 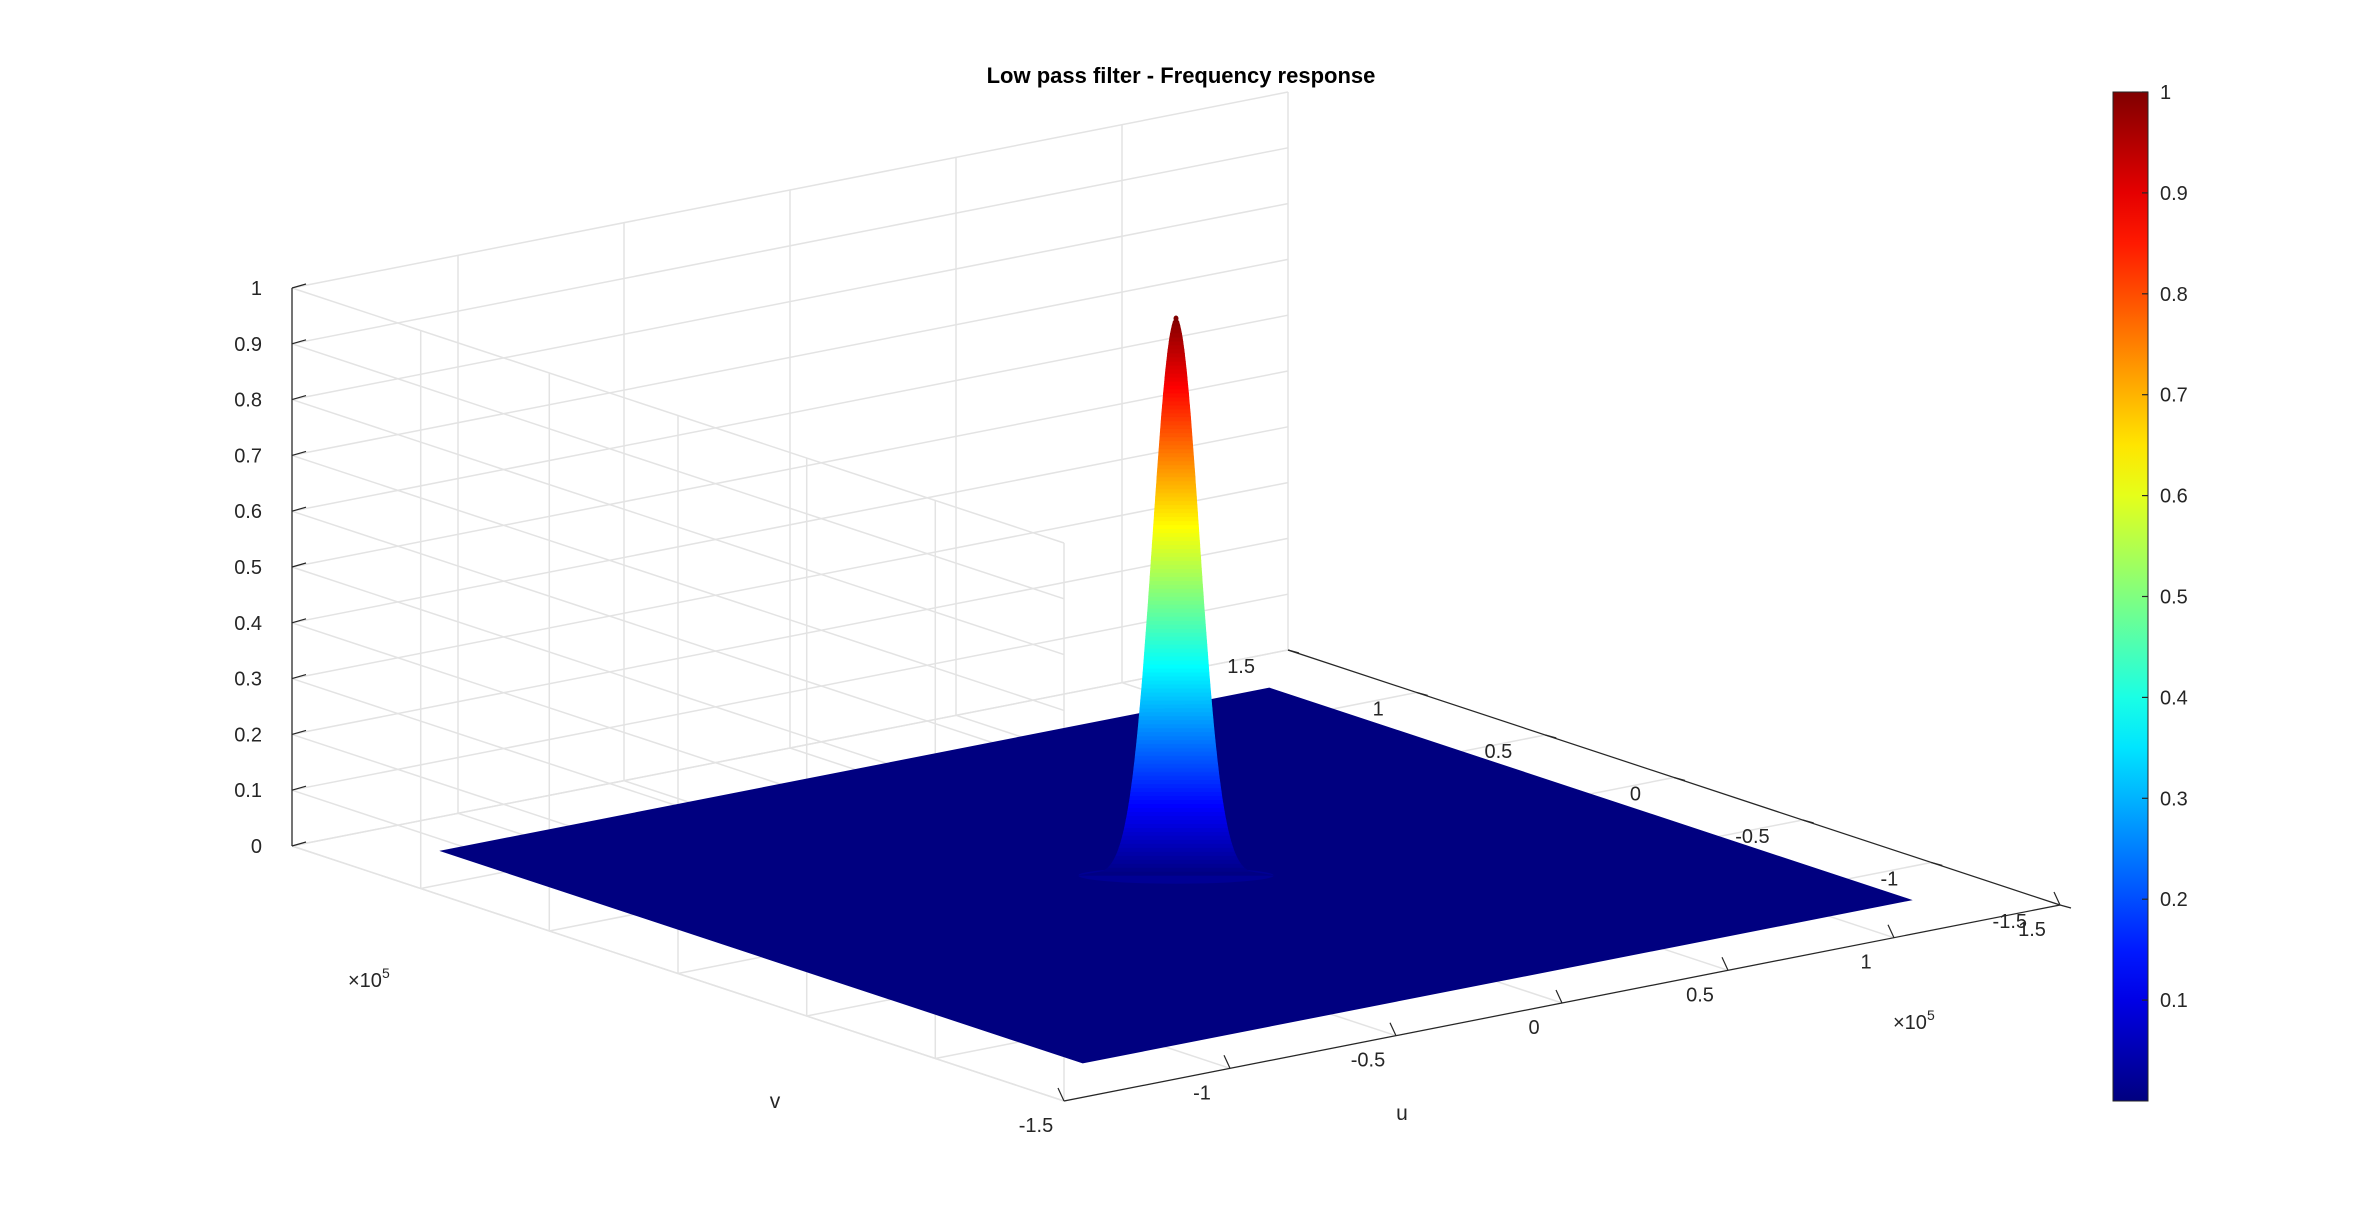 I want to click on colorbar-tick-label: 0.4, so click(x=2174, y=698).